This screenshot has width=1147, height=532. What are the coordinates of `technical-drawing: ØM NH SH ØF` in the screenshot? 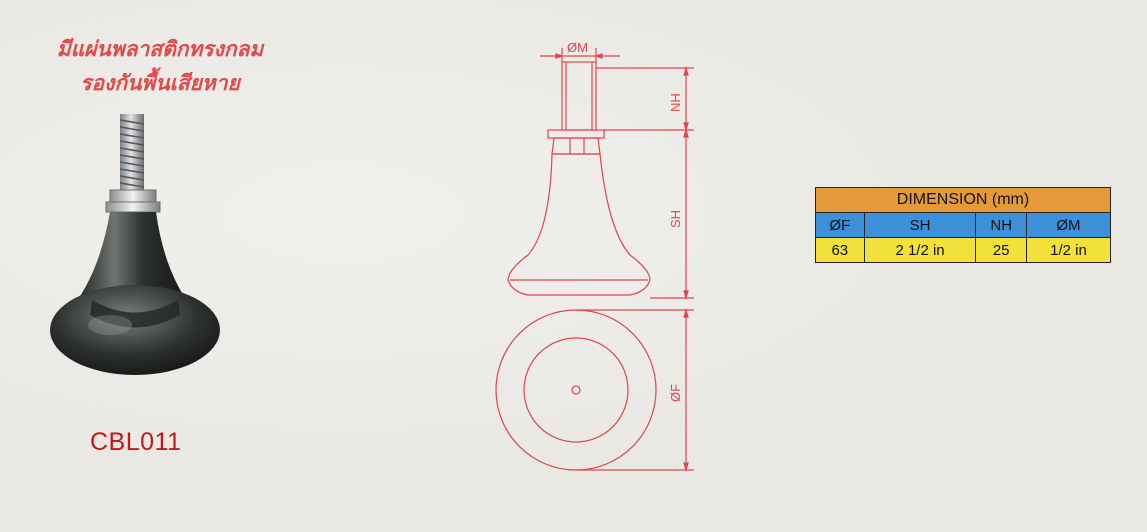 It's located at (594, 256).